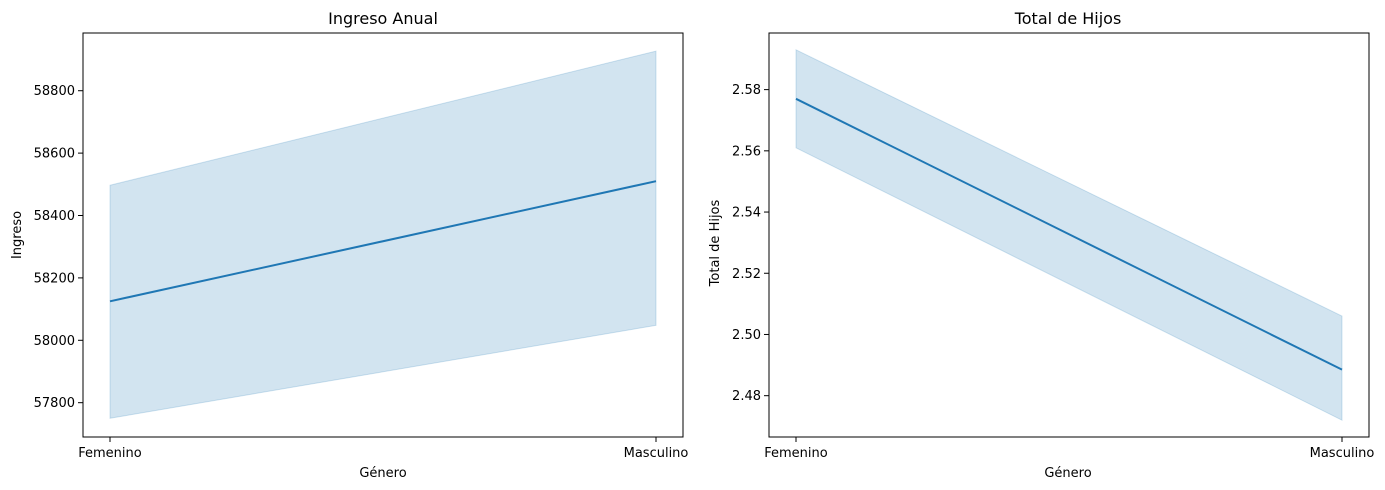  I want to click on y-tick-label: 2.52, so click(746, 274).